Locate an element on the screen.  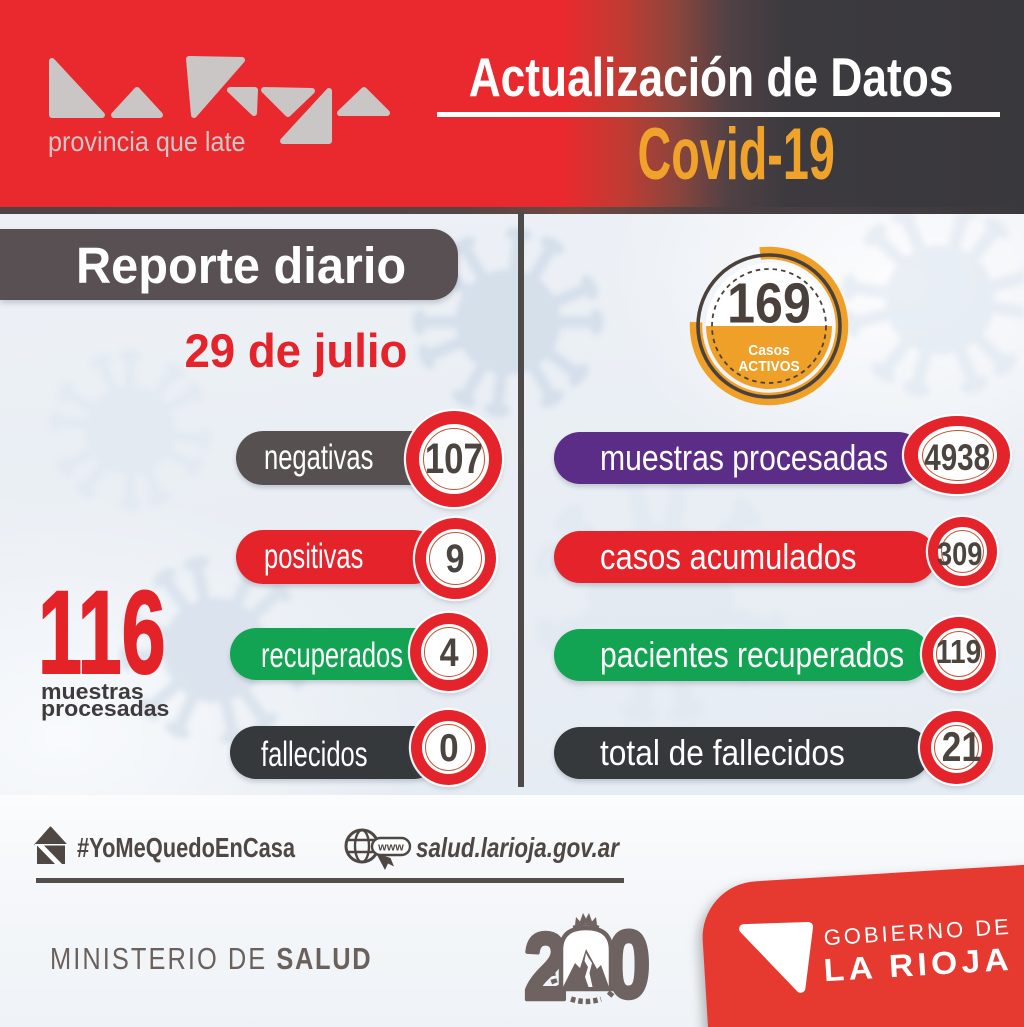
svg-text: www is located at coordinates (390, 848).